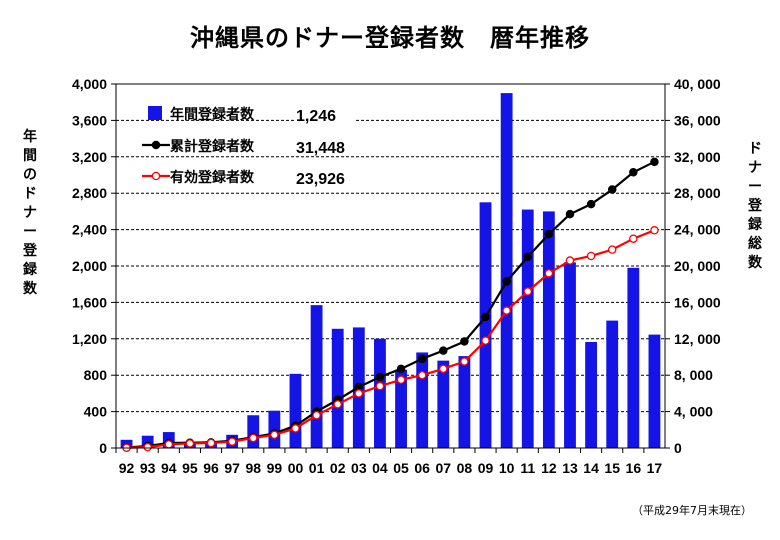 The image size is (780, 540). Describe the element at coordinates (253, 468) in the screenshot. I see `x-tick-label: 98` at that location.